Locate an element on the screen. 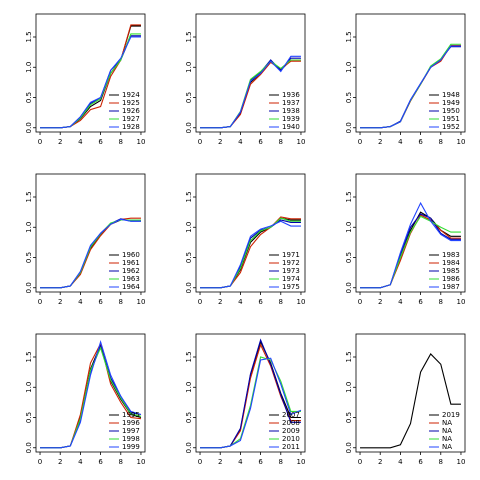  legend-label: 1971 is located at coordinates (291, 255).